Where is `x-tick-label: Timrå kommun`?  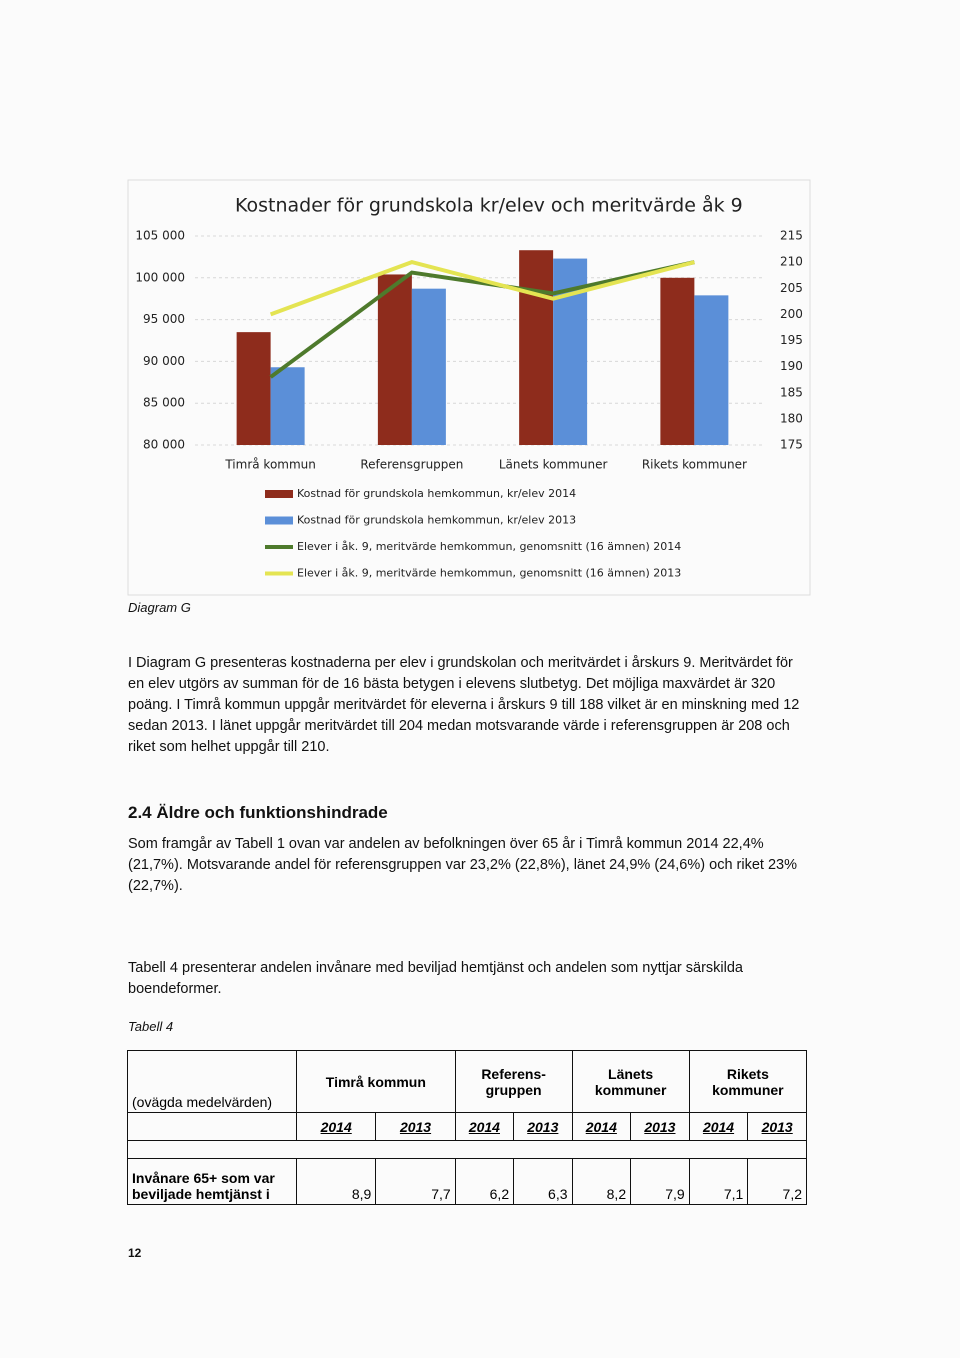 x-tick-label: Timrå kommun is located at coordinates (270, 465).